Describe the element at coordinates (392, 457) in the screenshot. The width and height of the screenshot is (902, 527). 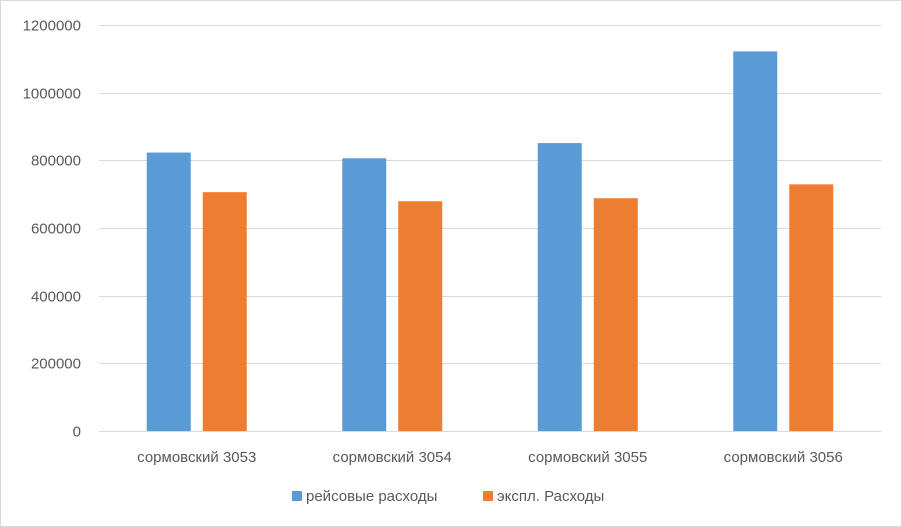
I see `x-tick-label: сормовский 3054` at that location.